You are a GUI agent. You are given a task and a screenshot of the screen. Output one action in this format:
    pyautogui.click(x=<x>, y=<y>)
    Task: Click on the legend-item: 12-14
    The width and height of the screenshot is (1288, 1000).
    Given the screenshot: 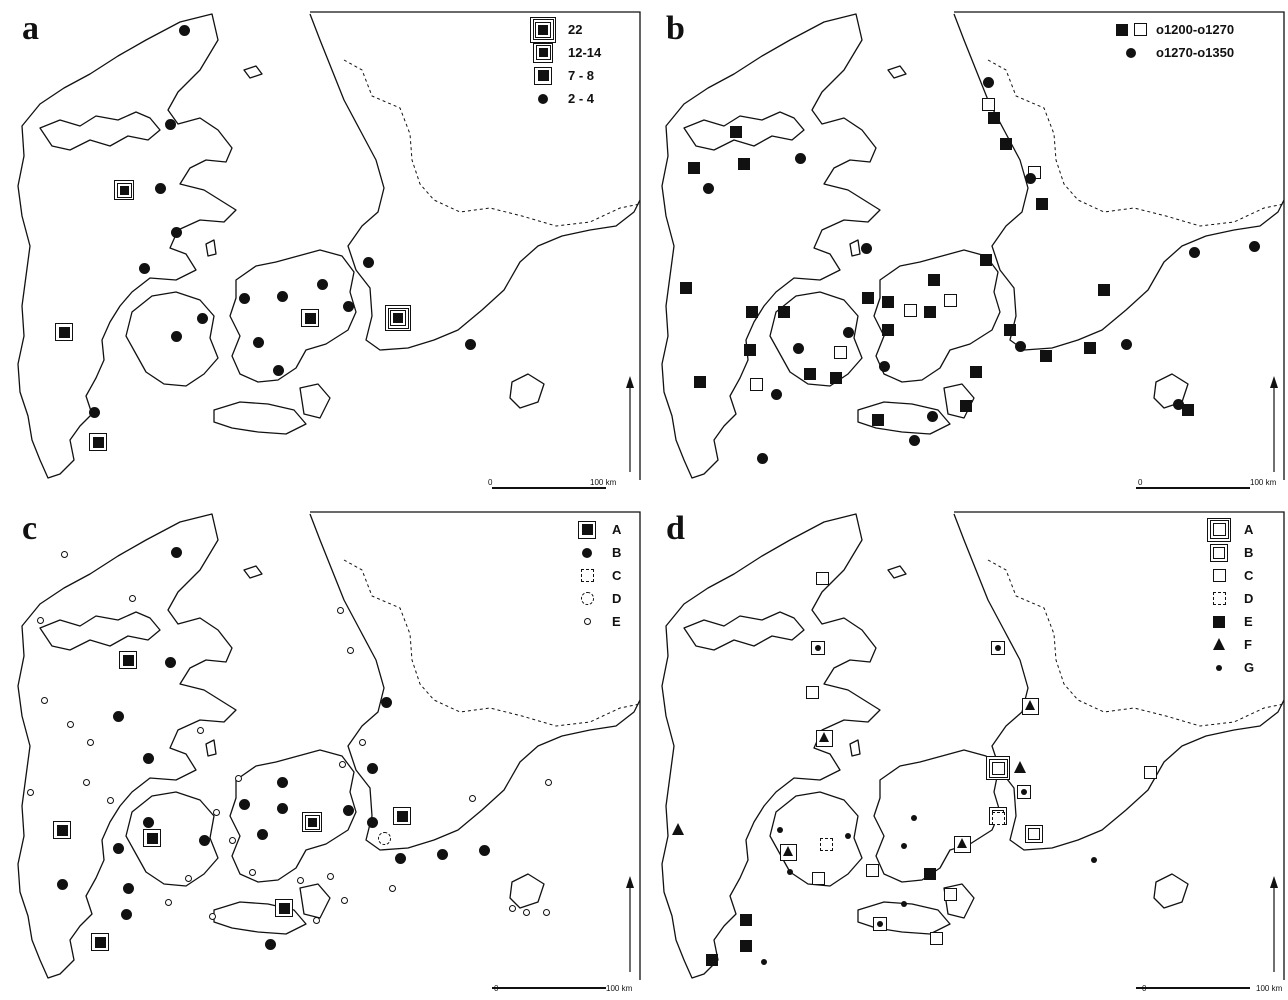 What is the action you would take?
    pyautogui.click(x=564, y=52)
    